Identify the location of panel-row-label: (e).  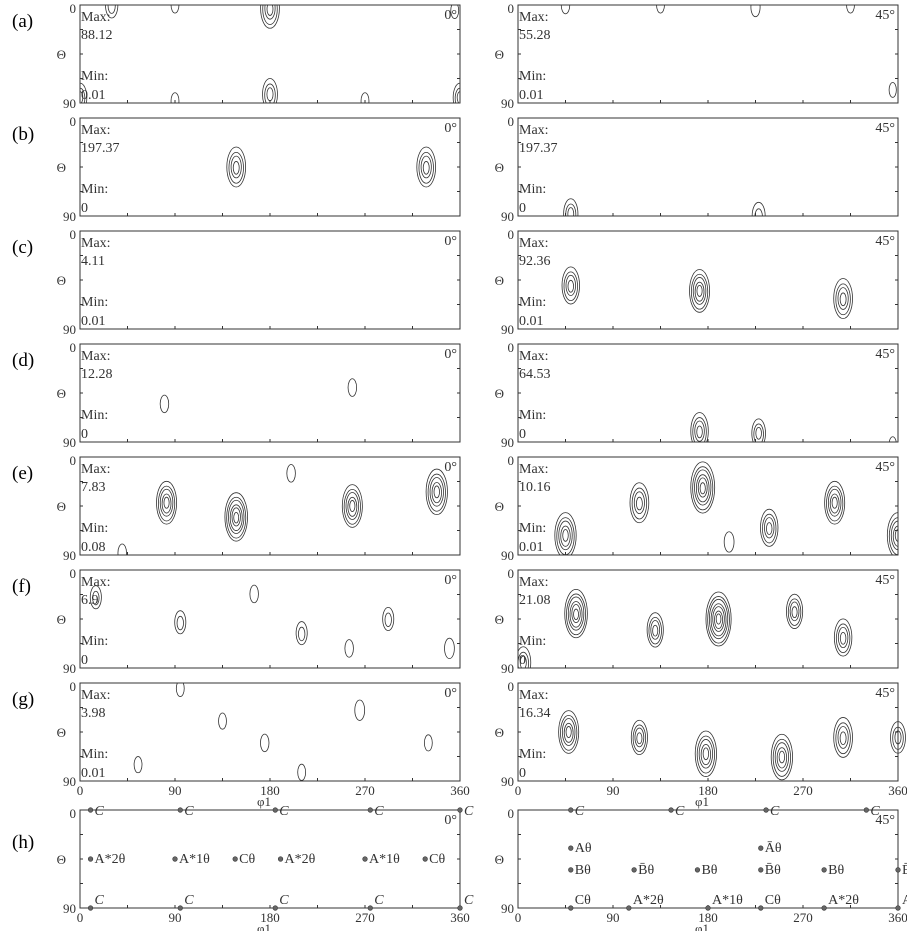
(22, 473).